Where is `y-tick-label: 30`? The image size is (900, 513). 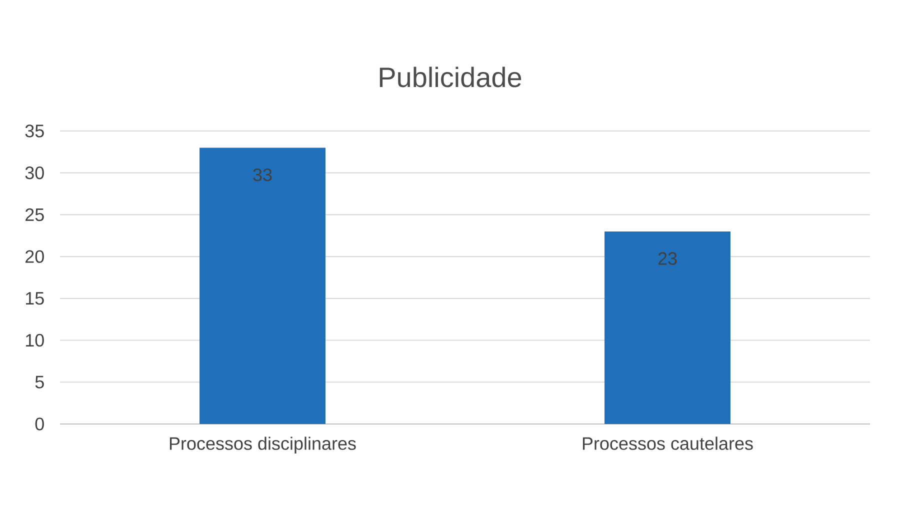
y-tick-label: 30 is located at coordinates (34, 173).